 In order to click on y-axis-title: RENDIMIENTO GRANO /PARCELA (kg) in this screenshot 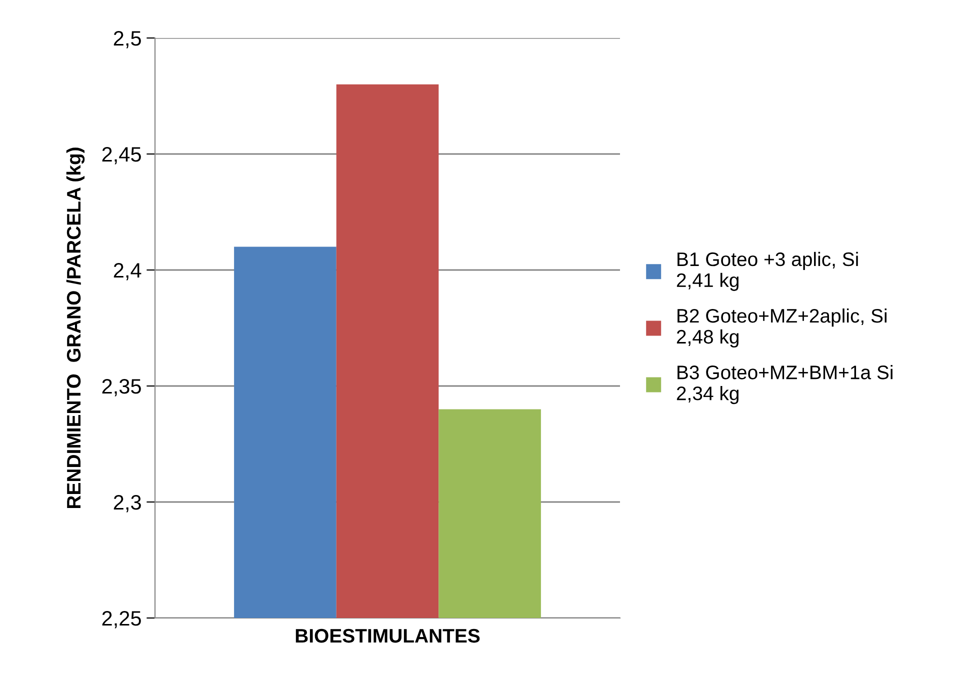, I will do `click(75, 328)`.